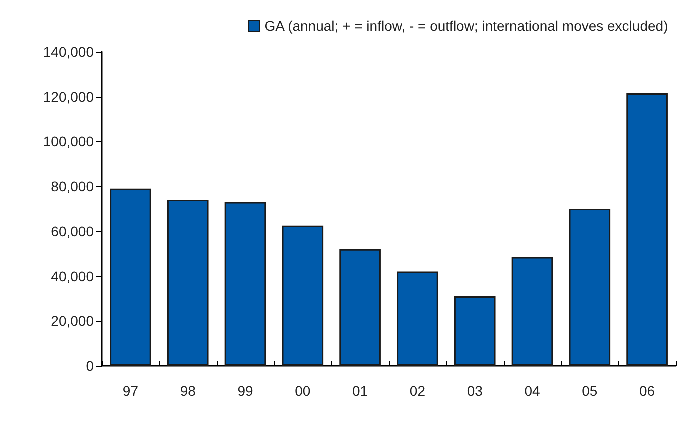 The height and width of the screenshot is (424, 684). What do you see at coordinates (68, 52) in the screenshot?
I see `y-tick-label: 140,000` at bounding box center [68, 52].